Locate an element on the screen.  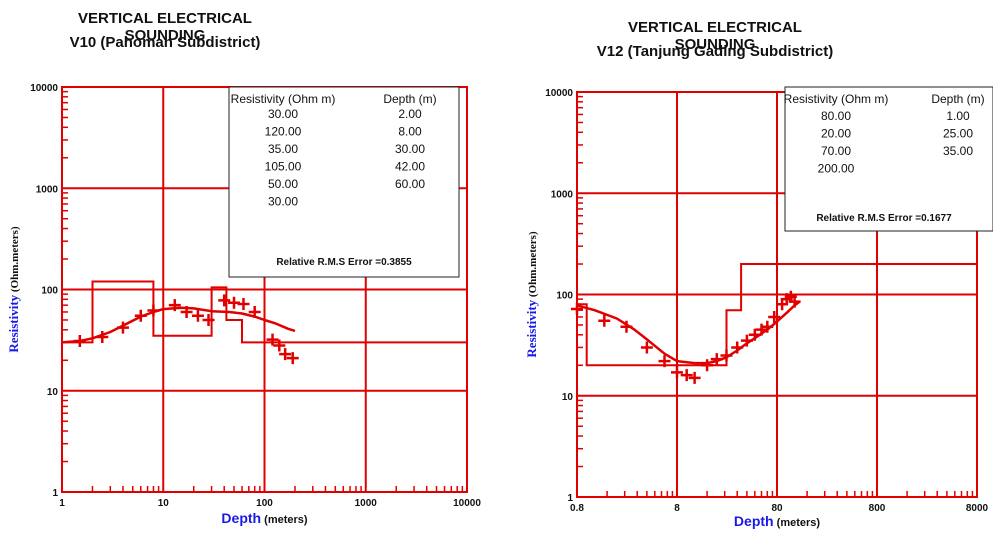
chart1-table-cell-depth: 2.00 is located at coordinates (410, 114).